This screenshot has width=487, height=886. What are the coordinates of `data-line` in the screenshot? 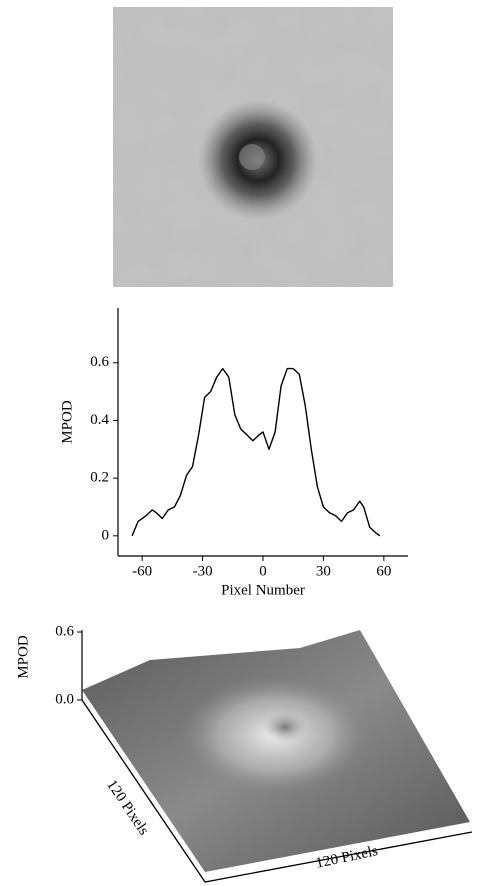 It's located at (256, 452).